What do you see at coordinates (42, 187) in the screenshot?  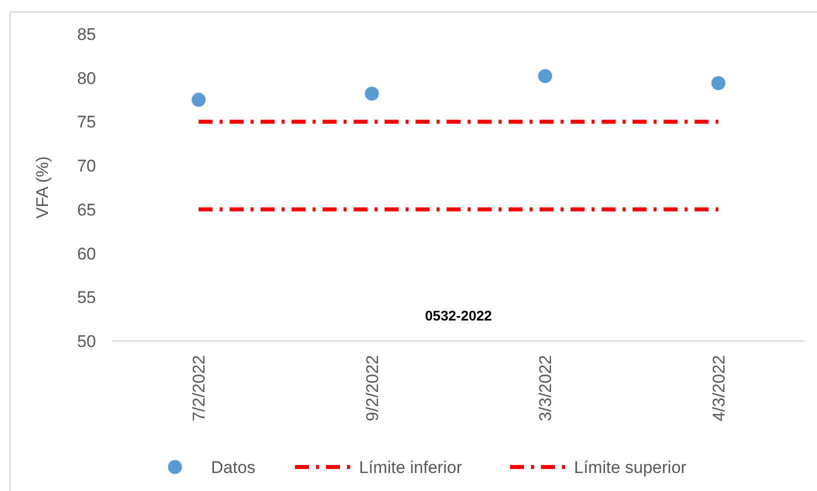 I see `y-axis-title: VFA (%)` at bounding box center [42, 187].